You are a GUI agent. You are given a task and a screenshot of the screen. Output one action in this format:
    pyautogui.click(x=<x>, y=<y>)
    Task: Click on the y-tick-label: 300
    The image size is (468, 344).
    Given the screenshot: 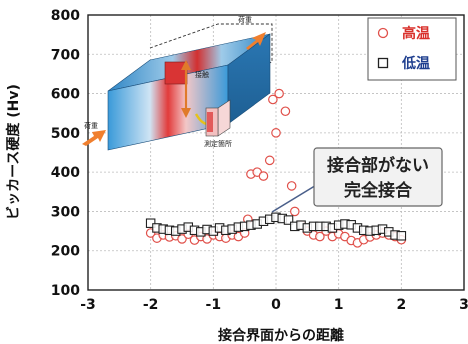 What is the action you would take?
    pyautogui.click(x=65, y=212)
    